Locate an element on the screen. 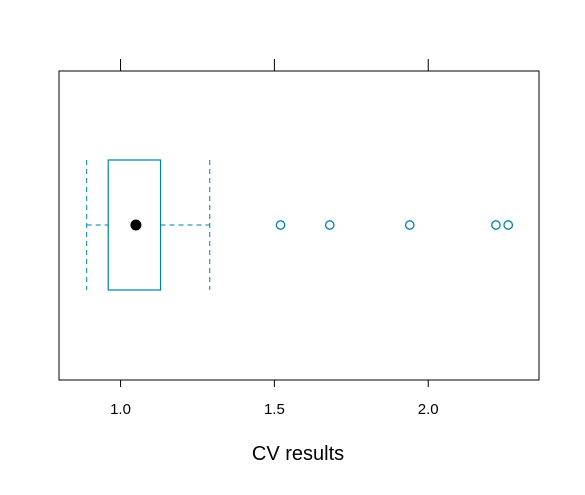 This screenshot has width=585, height=495. box-plot is located at coordinates (148, 225).